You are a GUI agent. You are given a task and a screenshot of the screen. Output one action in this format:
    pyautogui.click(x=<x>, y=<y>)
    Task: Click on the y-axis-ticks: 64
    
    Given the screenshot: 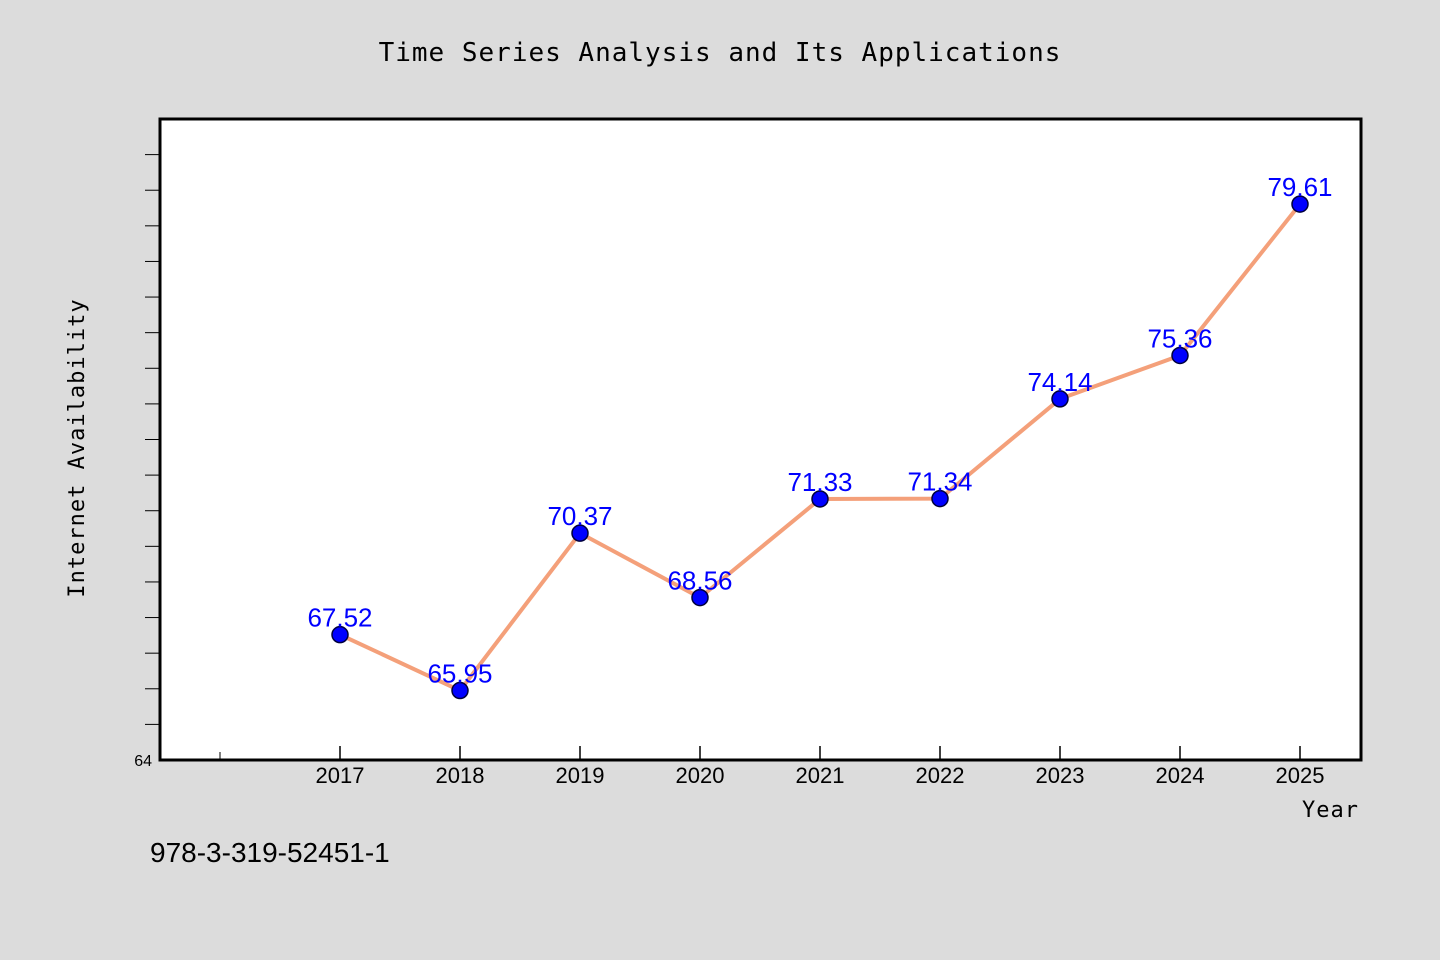 What is the action you would take?
    pyautogui.click(x=147, y=462)
    